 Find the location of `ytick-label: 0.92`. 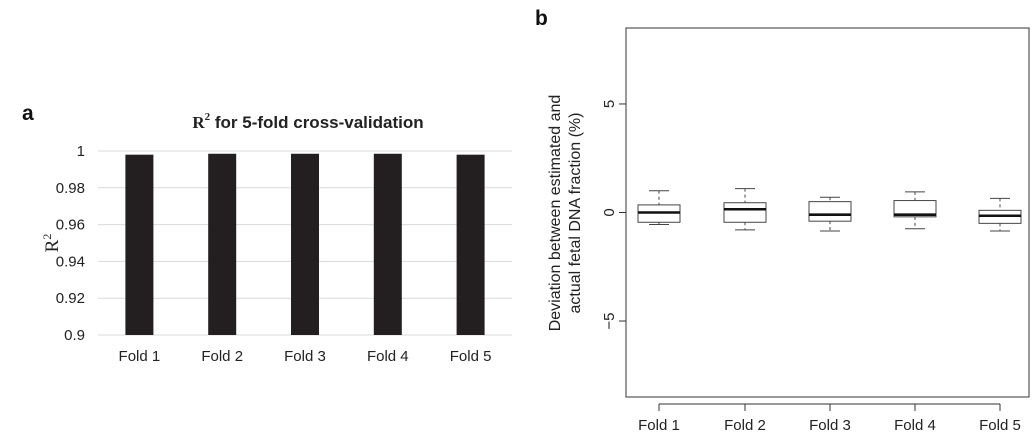

ytick-label: 0.92 is located at coordinates (70, 298).